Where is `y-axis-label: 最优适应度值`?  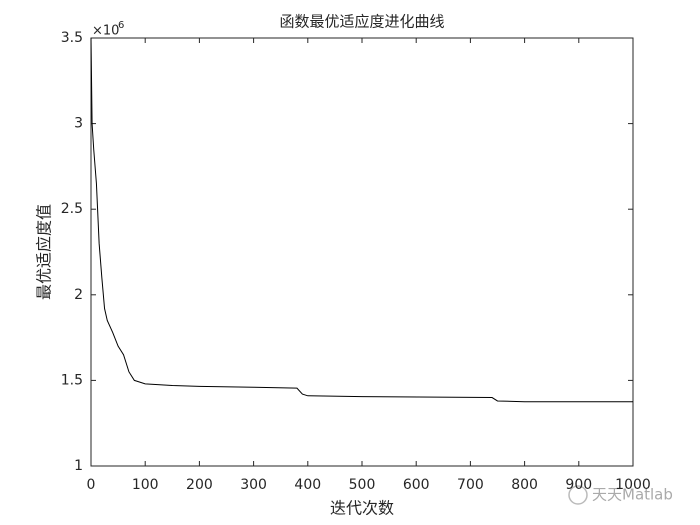
y-axis-label: 最优适应度值 is located at coordinates (44, 252).